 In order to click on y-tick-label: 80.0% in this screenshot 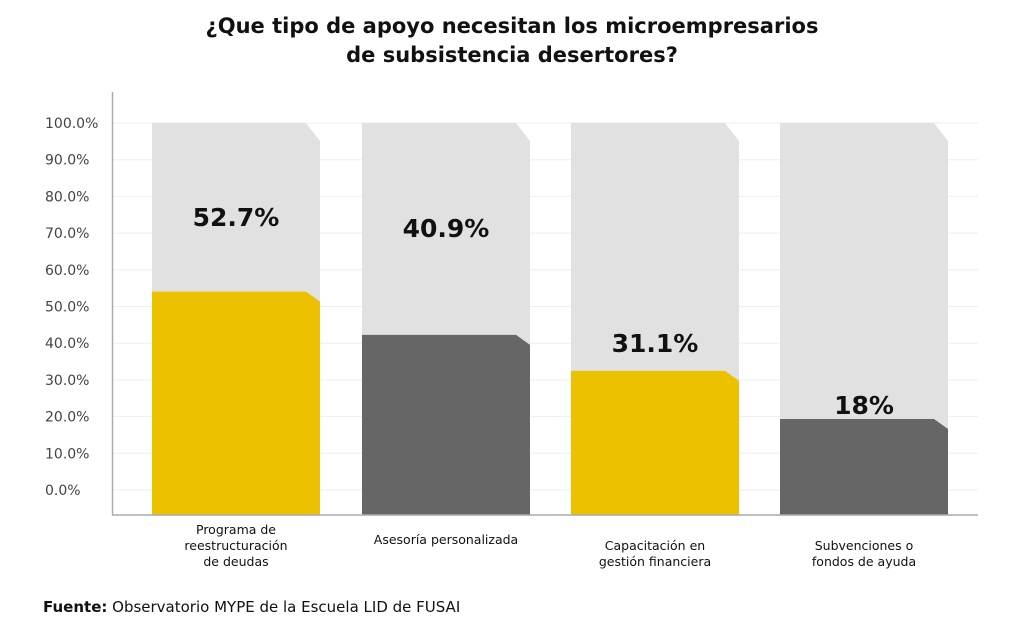, I will do `click(67, 197)`.